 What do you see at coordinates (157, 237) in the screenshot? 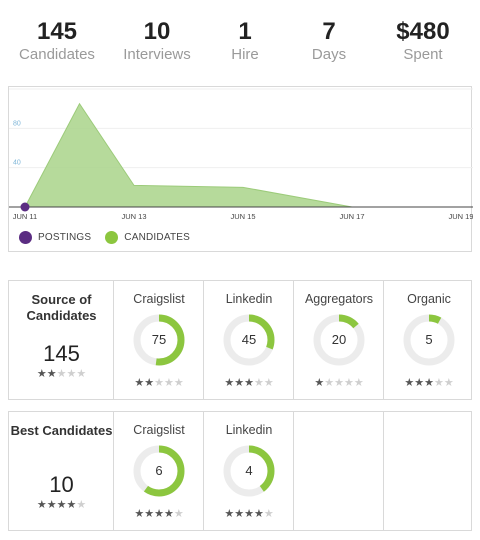
I see `legend-label: CANDIDATES` at bounding box center [157, 237].